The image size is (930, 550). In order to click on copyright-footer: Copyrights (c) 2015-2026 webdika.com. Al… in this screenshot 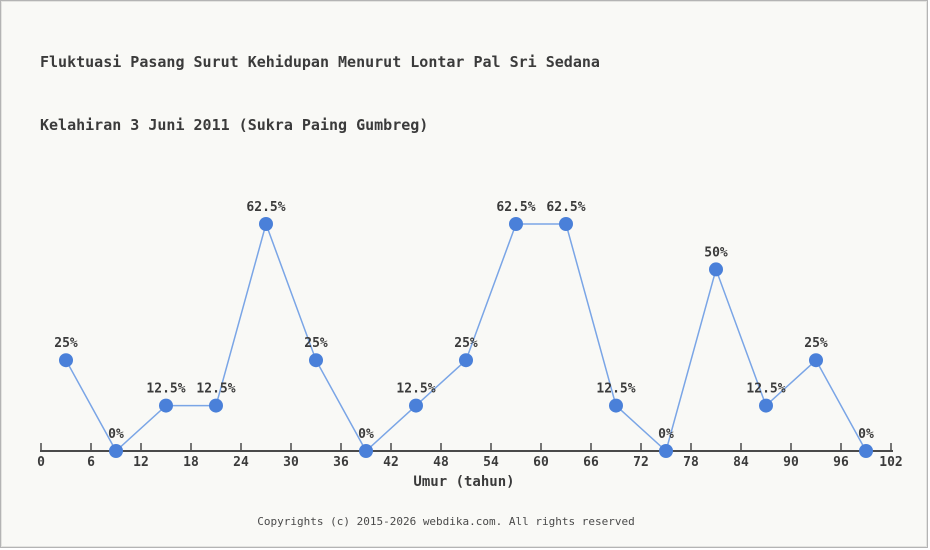, I will do `click(446, 521)`.